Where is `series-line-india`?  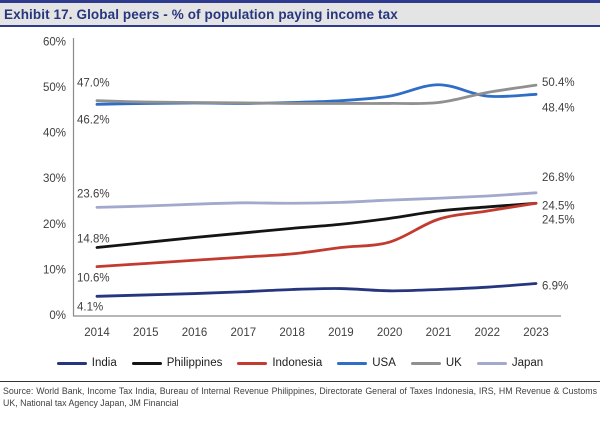 series-line-india is located at coordinates (316, 290).